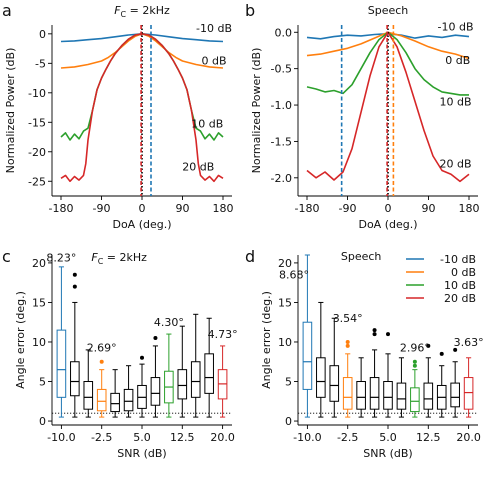  Describe the element at coordinates (7, 10) in the screenshot. I see `panel-label-a: a` at that location.